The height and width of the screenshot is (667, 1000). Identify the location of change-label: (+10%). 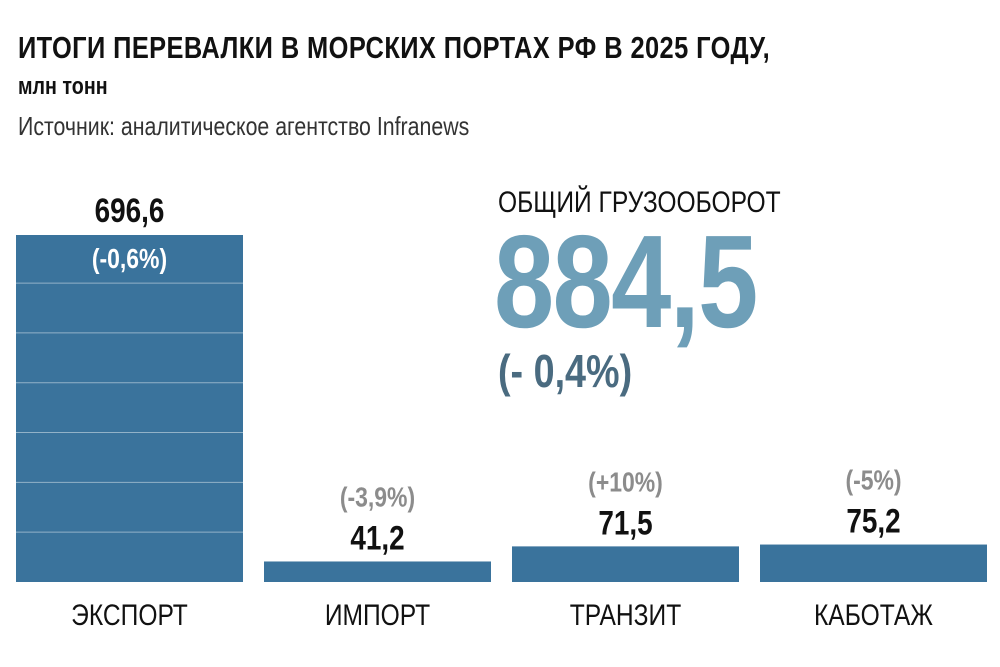
(625, 482).